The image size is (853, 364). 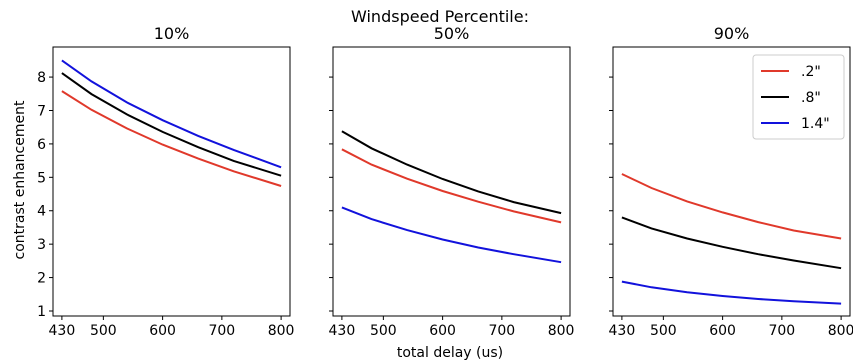 What do you see at coordinates (41, 78) in the screenshot?
I see `y-tick-label: 8` at bounding box center [41, 78].